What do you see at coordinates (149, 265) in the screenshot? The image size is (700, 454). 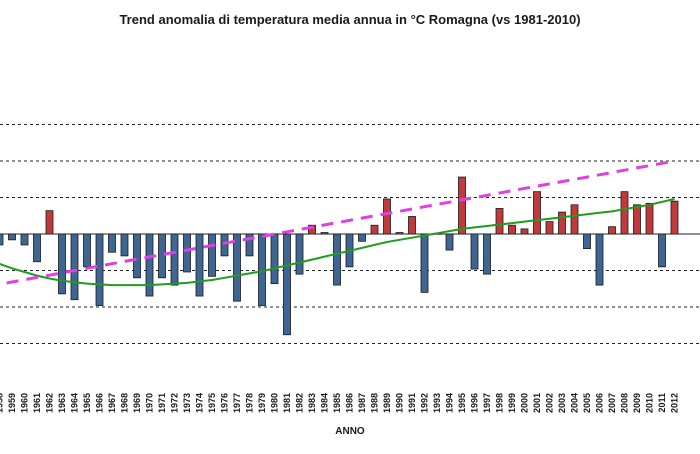 I see `bar-1970` at bounding box center [149, 265].